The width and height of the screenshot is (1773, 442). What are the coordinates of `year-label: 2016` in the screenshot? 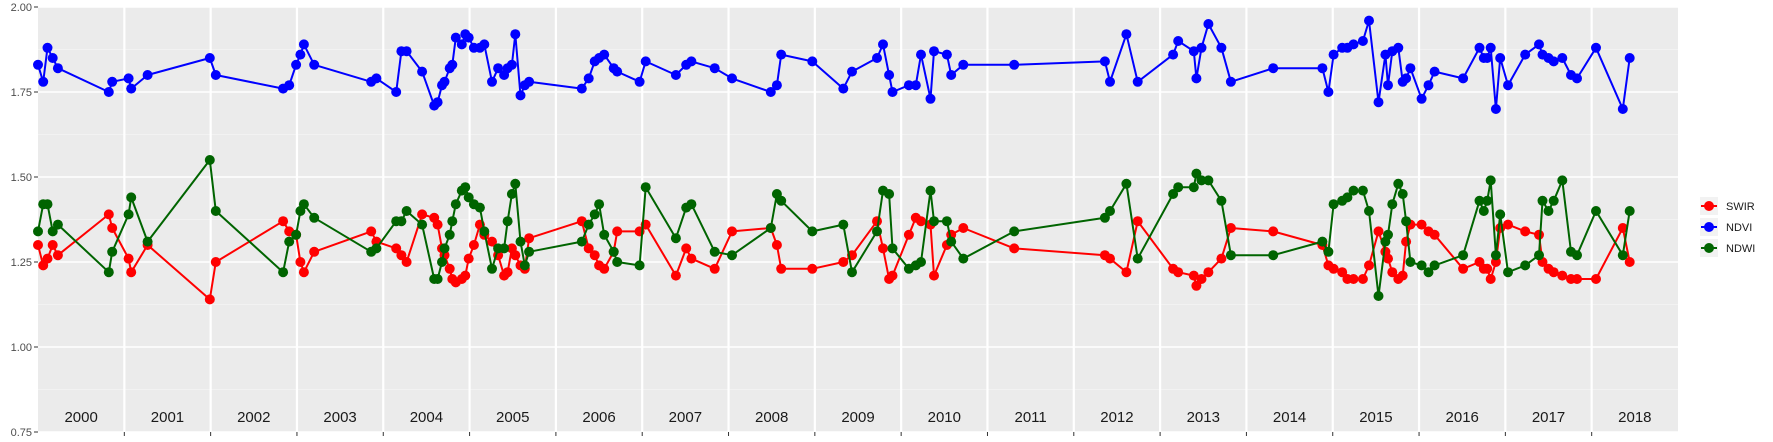 It's located at (1462, 417).